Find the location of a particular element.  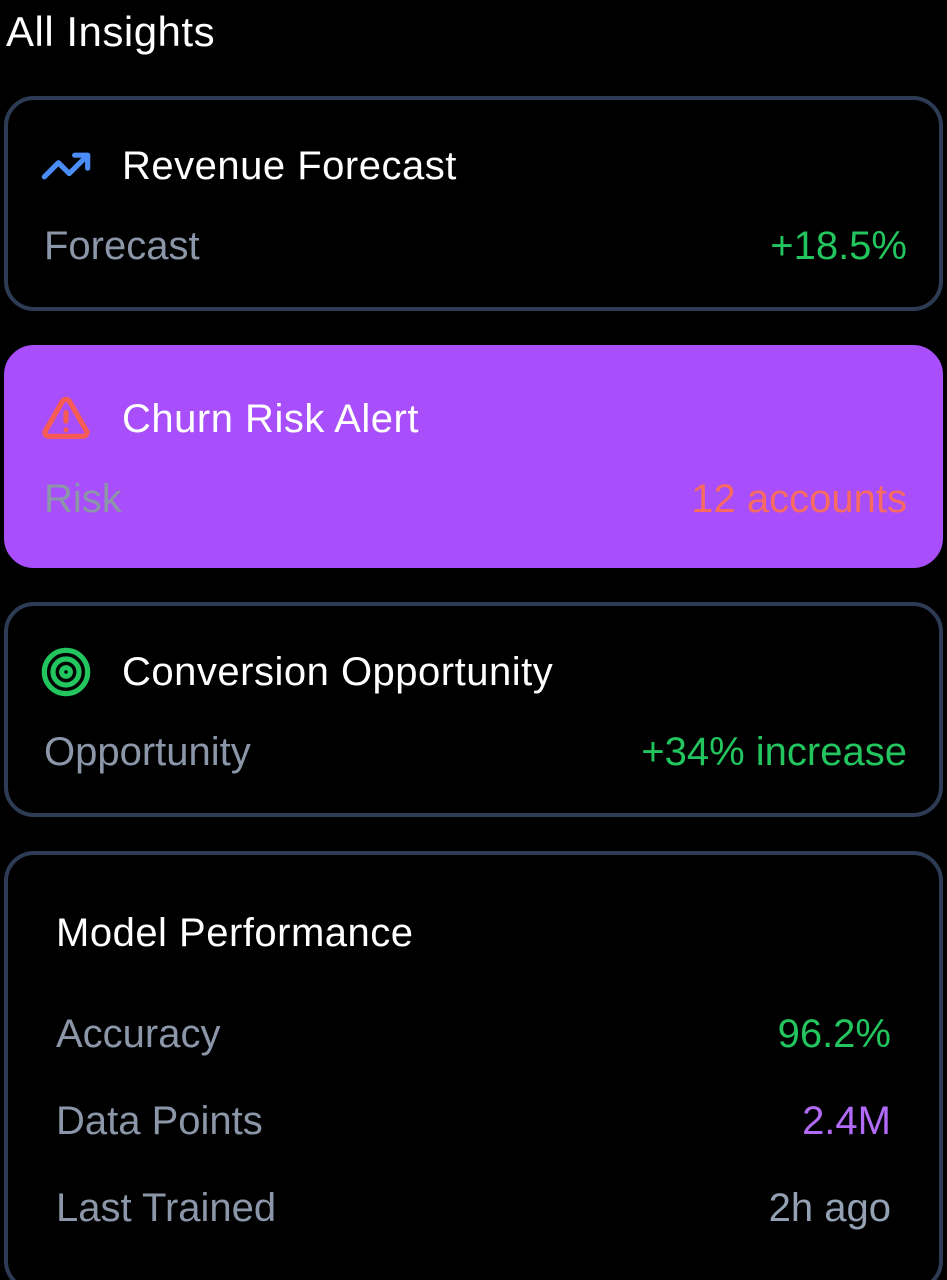

metric-row-data-points: Data Points 2.4M is located at coordinates (473, 1121).